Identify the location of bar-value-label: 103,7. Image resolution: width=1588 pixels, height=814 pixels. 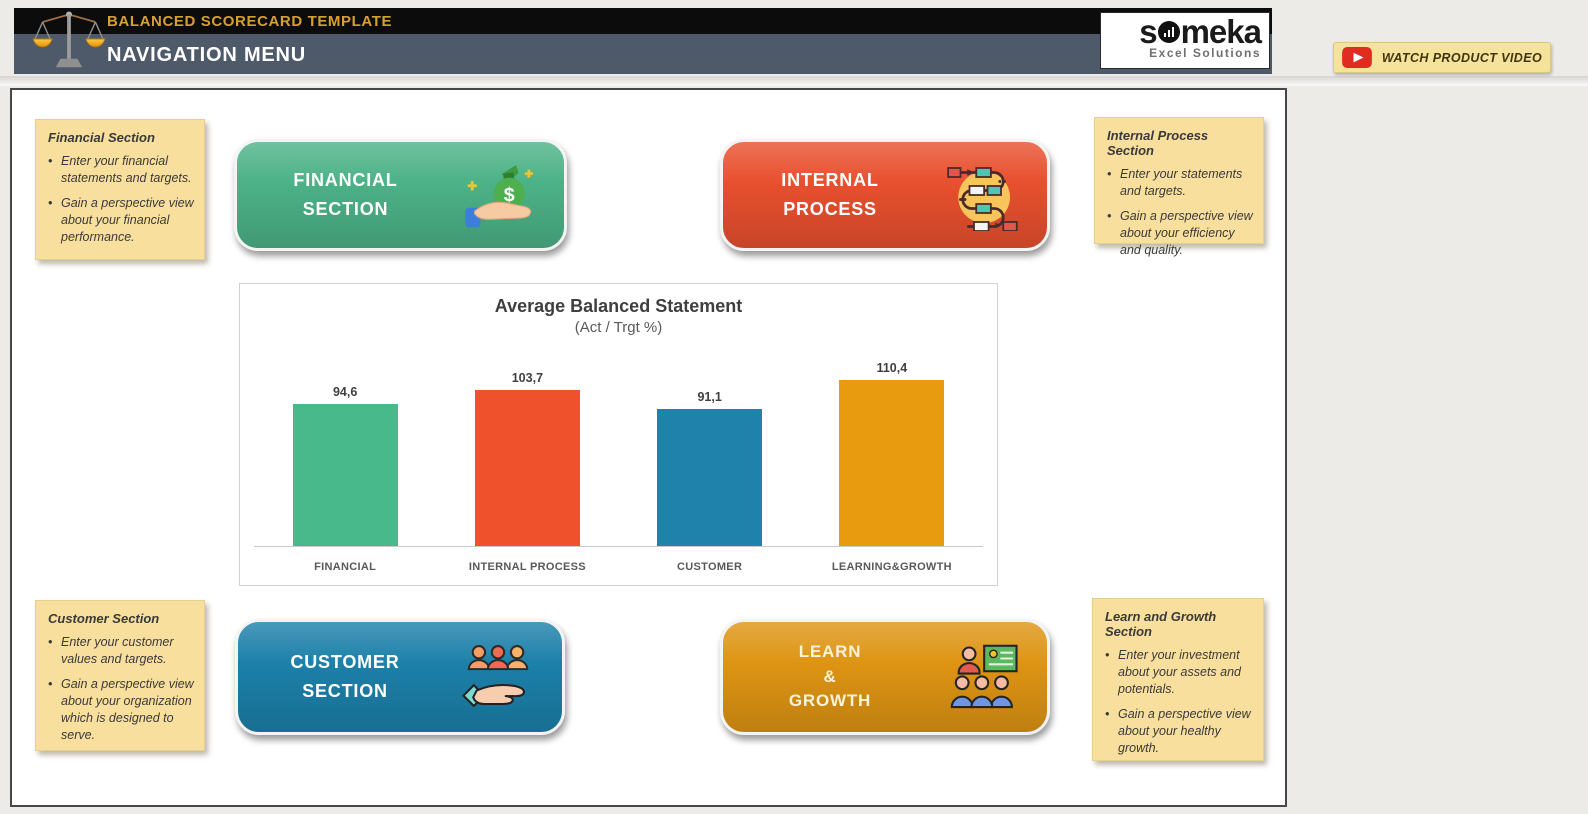
(527, 378).